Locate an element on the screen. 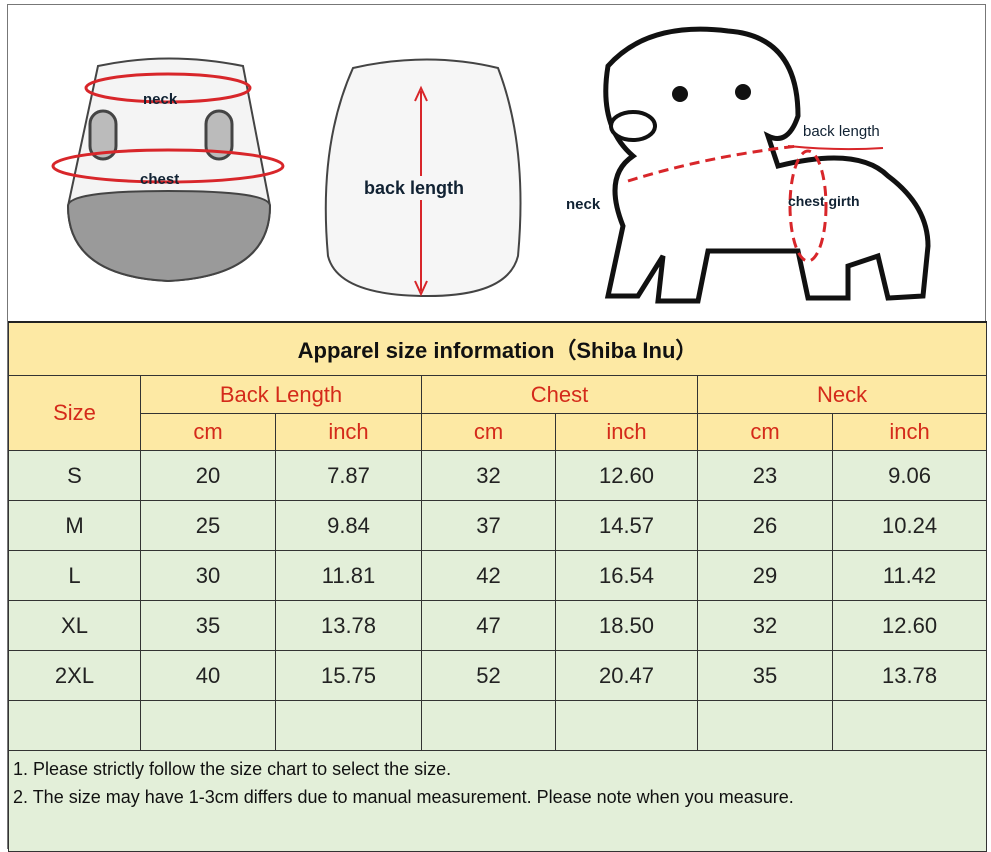 This screenshot has height=852, width=991. table-row: 2XL 40 15.75 52 20.47 35 13.78 is located at coordinates (498, 675).